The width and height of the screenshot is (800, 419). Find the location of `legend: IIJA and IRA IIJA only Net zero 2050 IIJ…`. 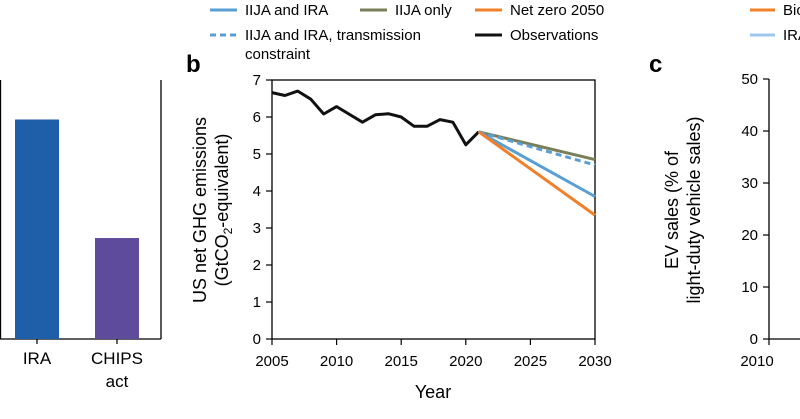

legend: IIJA and IRA IIJA only Net zero 2050 IIJ… is located at coordinates (407, 32).